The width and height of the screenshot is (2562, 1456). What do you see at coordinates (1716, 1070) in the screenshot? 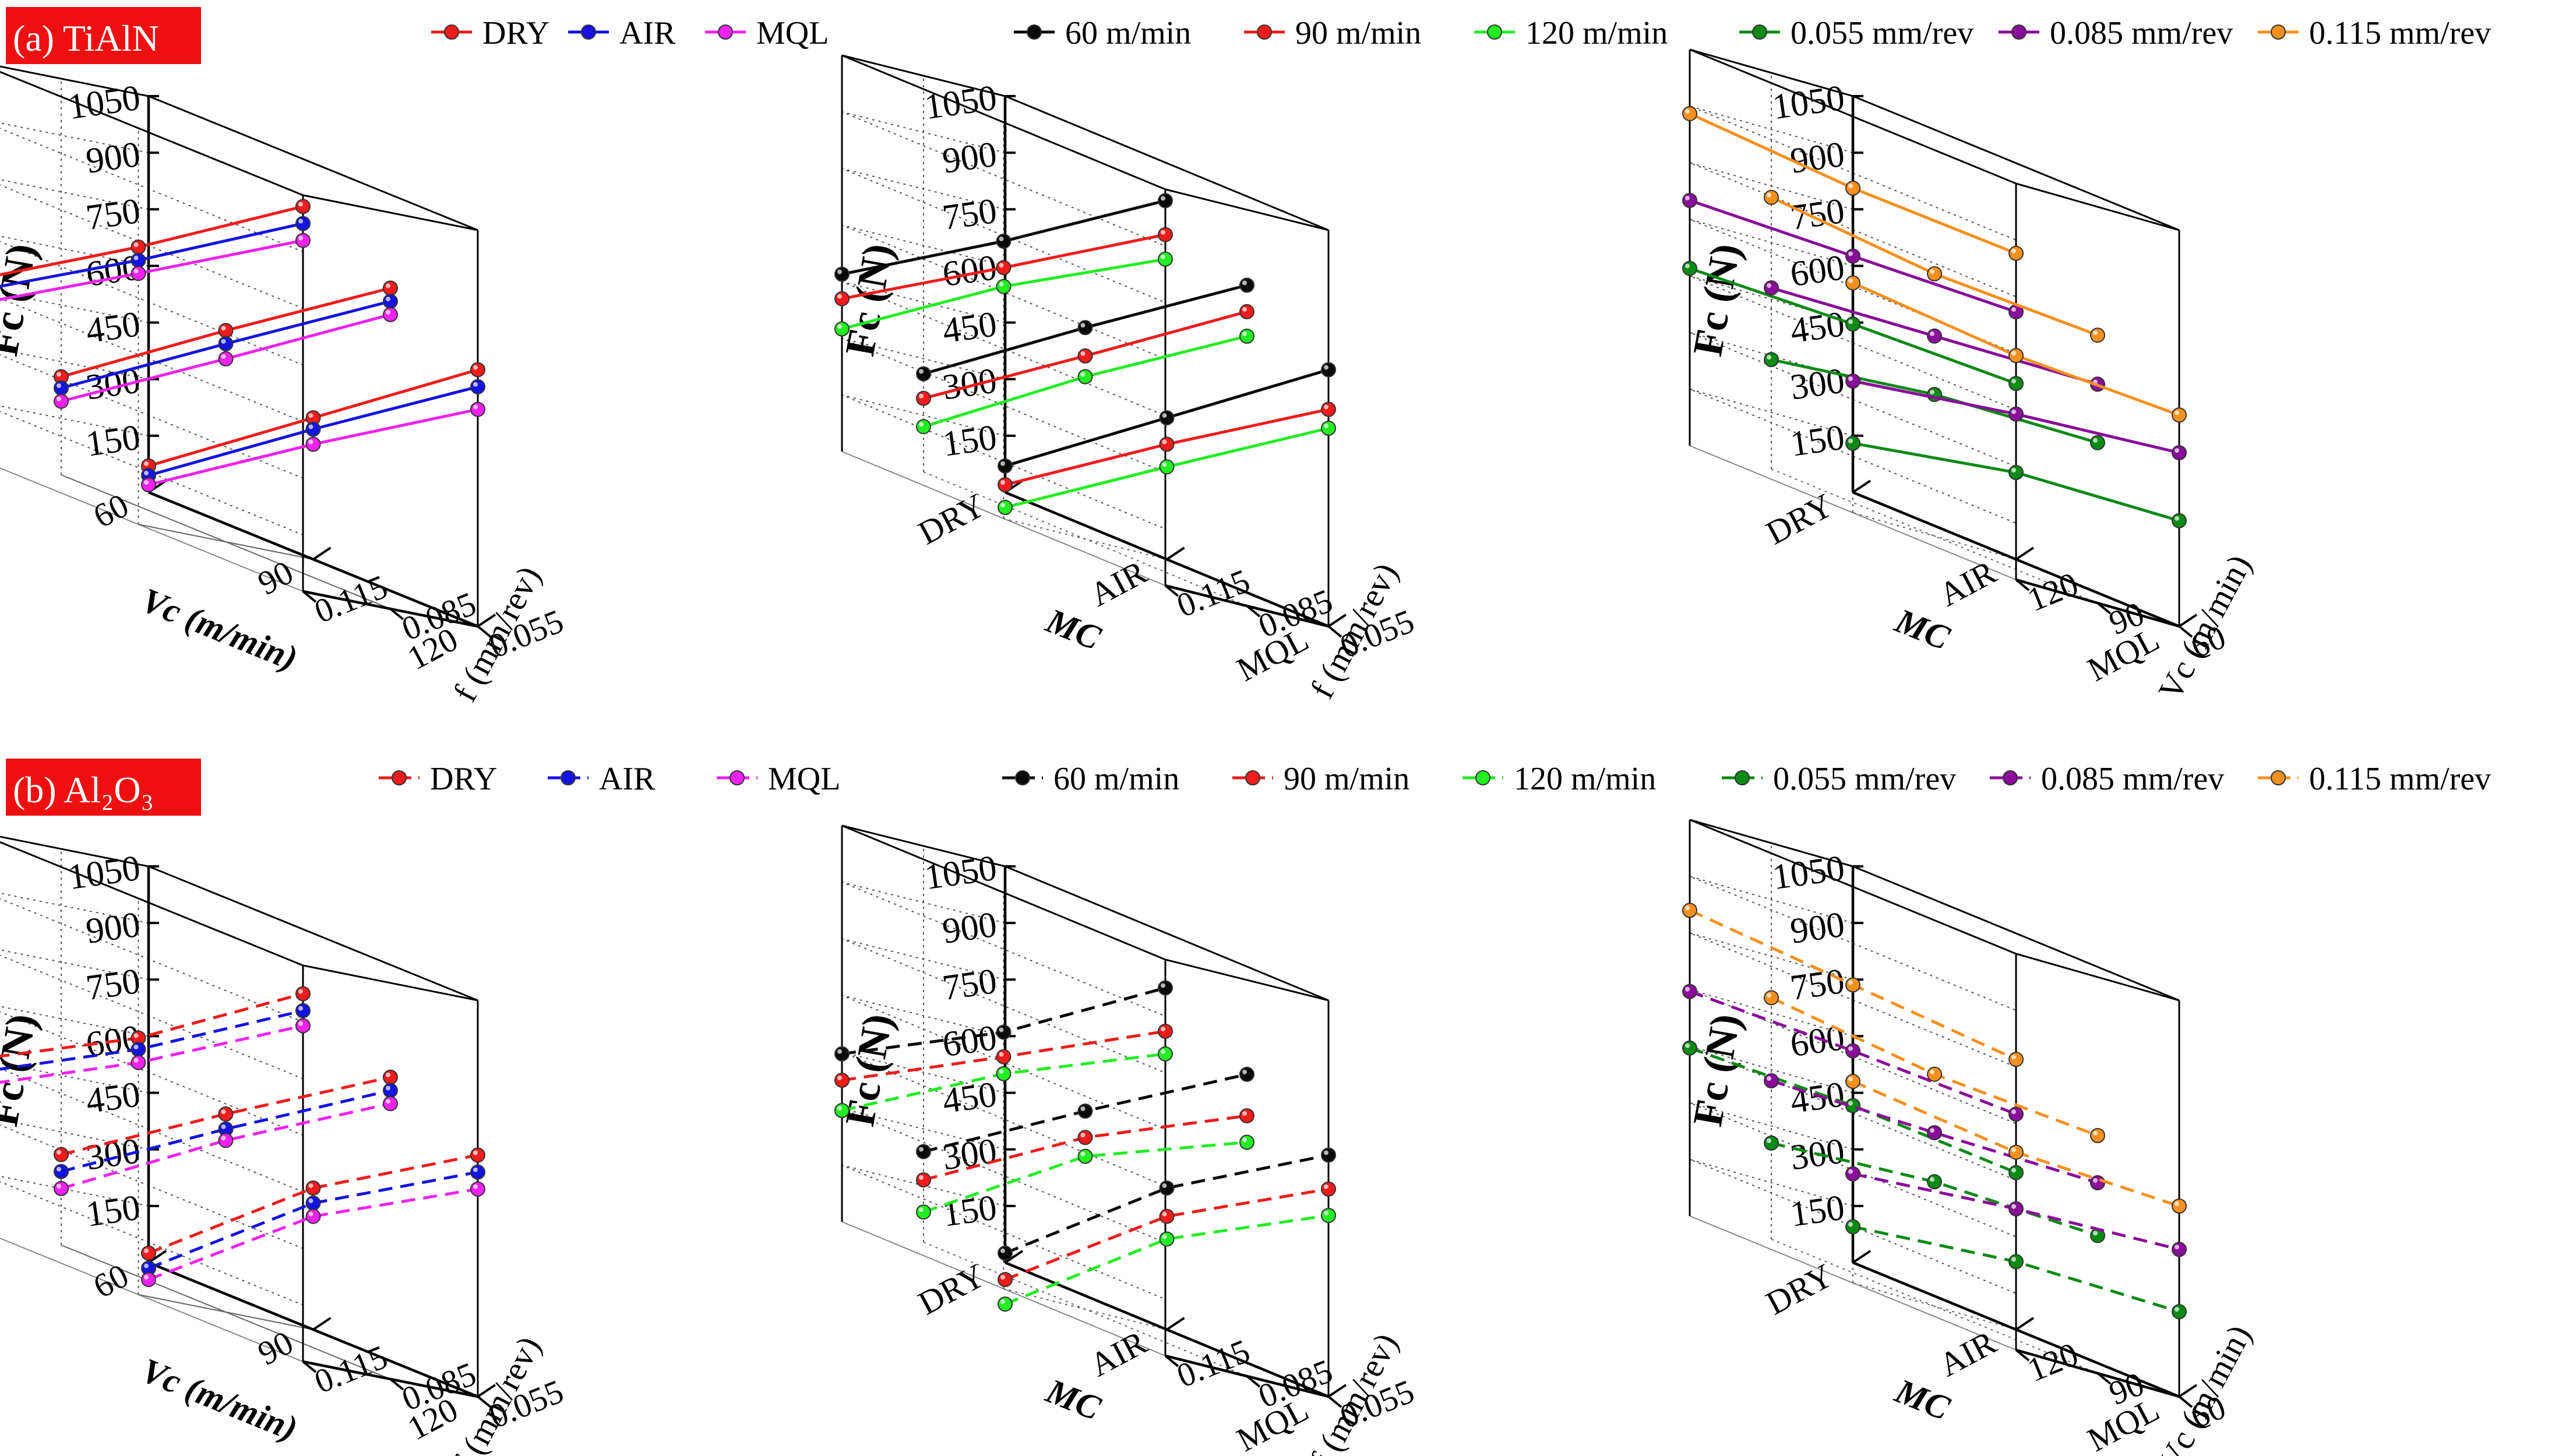
I see `z-axis-label: Fc (N)` at bounding box center [1716, 1070].